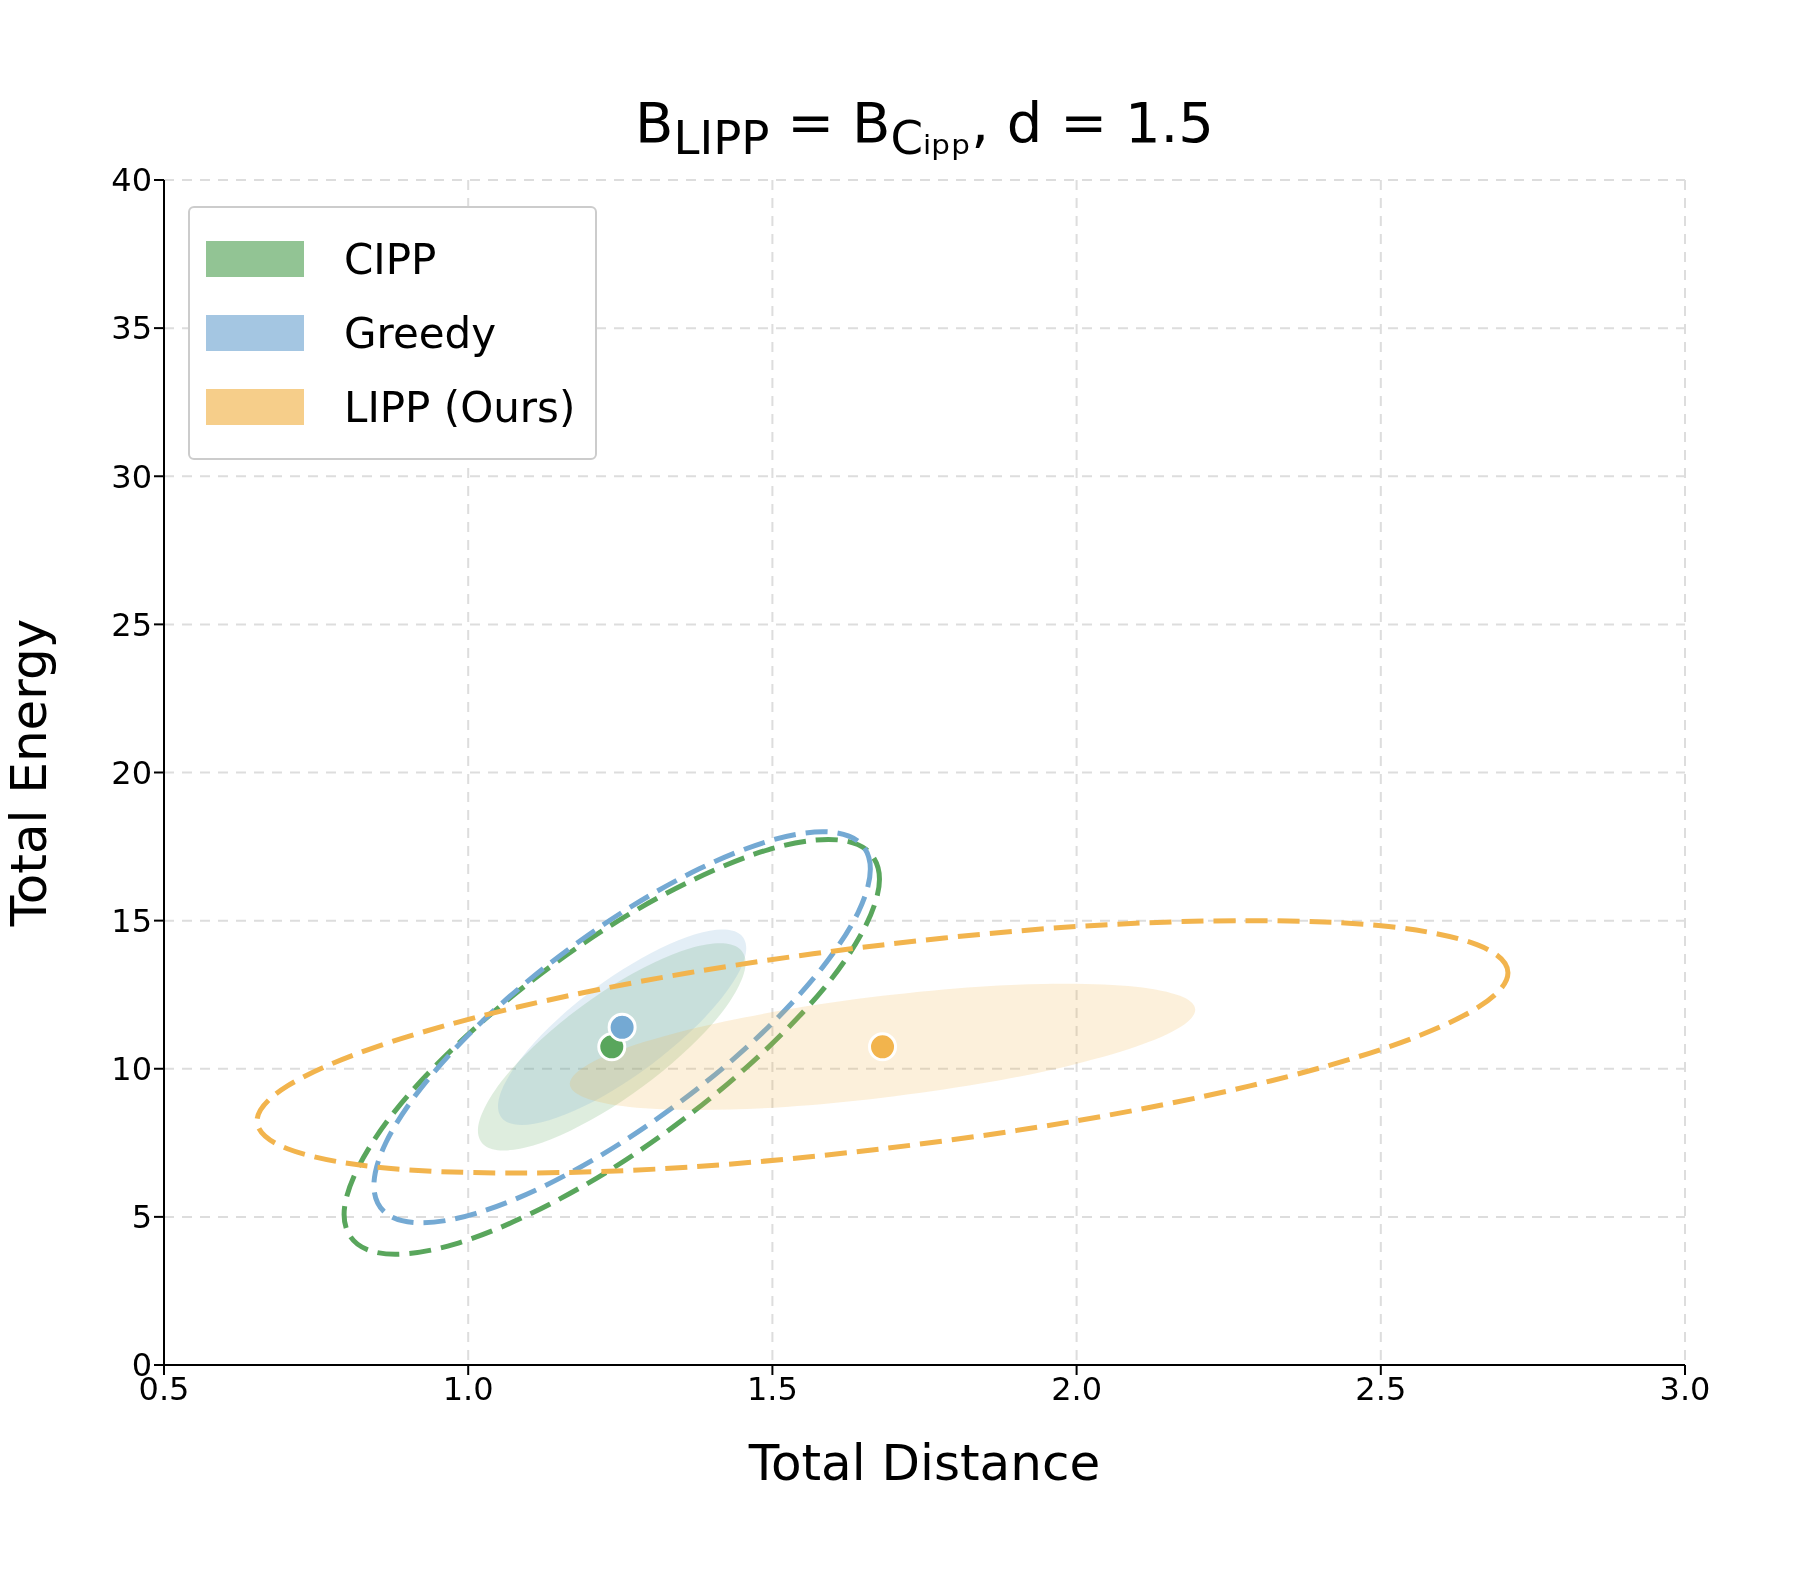 This screenshot has height=1590, width=1800. I want to click on y-tick-label: 20, so click(131, 772).